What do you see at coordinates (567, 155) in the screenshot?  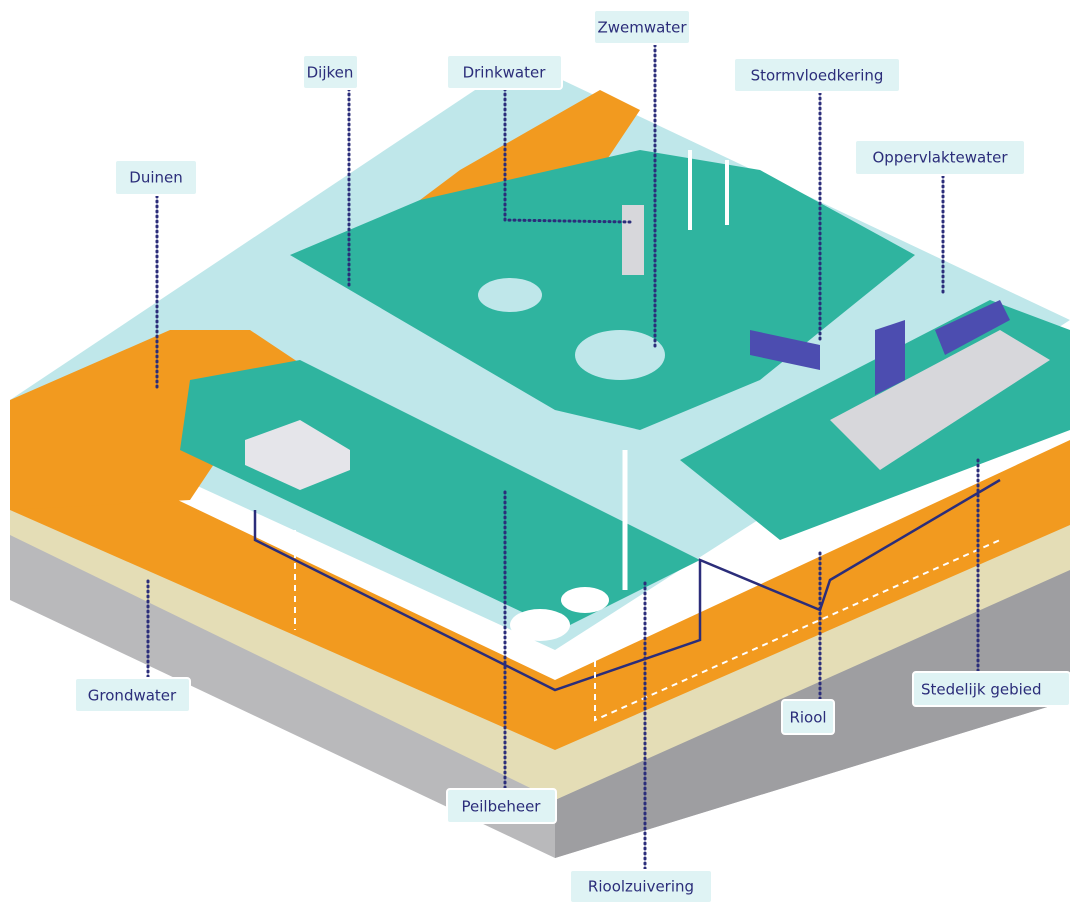 I see `leader-line` at bounding box center [567, 155].